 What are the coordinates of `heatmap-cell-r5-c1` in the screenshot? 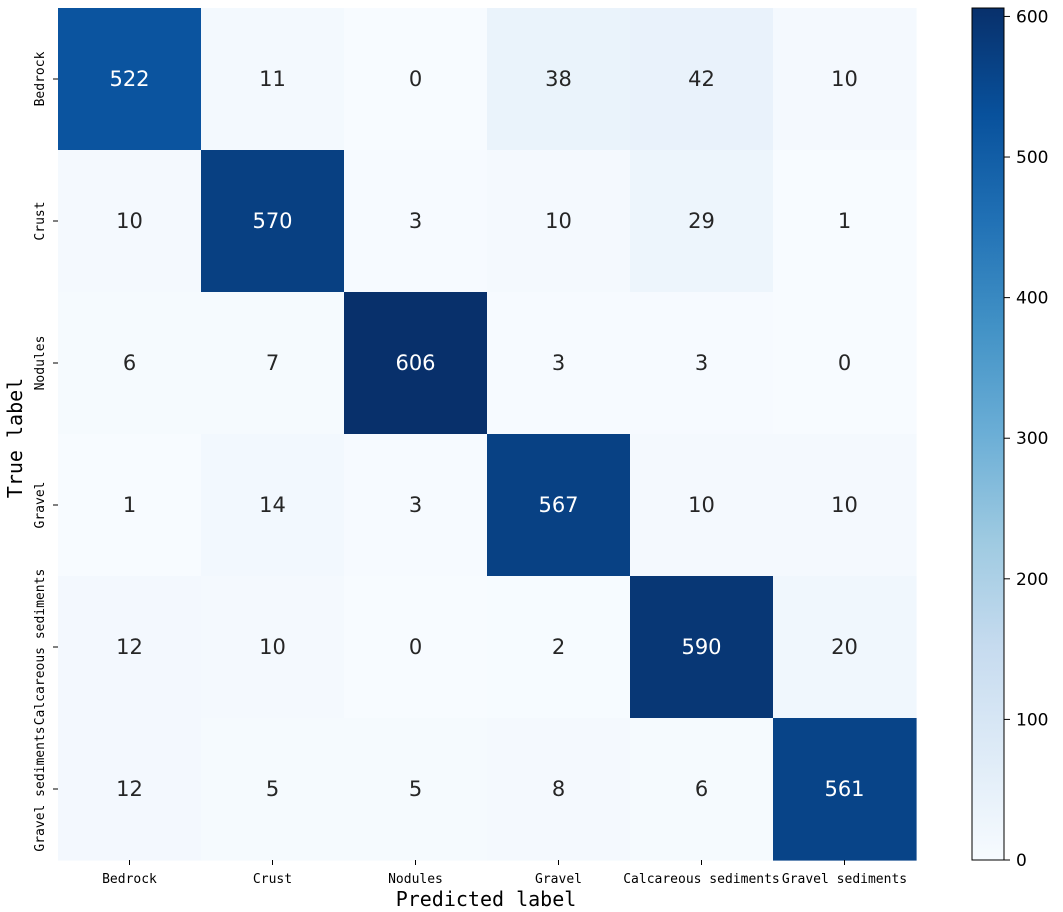 It's located at (273, 789).